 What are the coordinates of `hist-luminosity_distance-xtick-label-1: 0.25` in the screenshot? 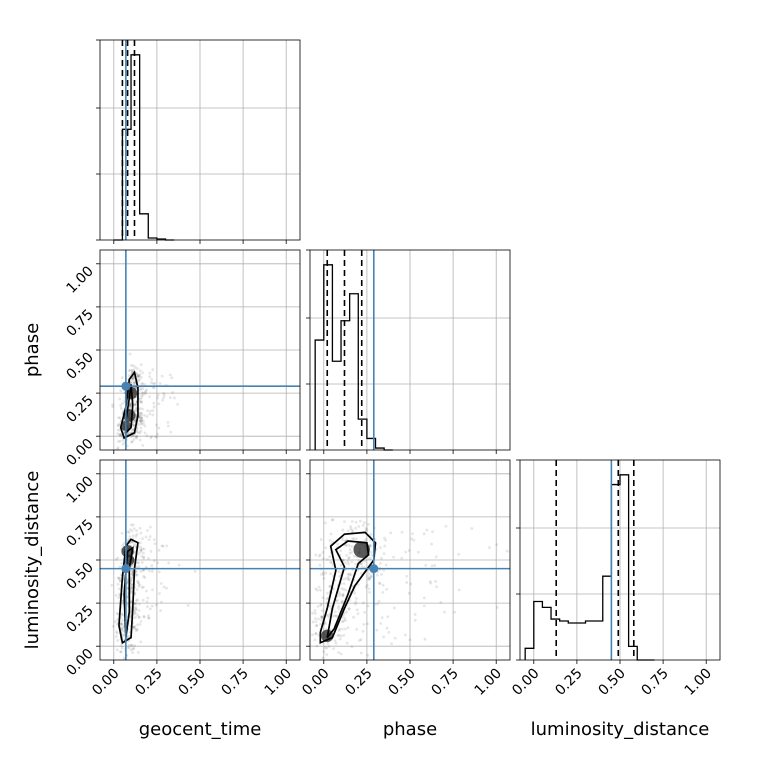 It's located at (568, 682).